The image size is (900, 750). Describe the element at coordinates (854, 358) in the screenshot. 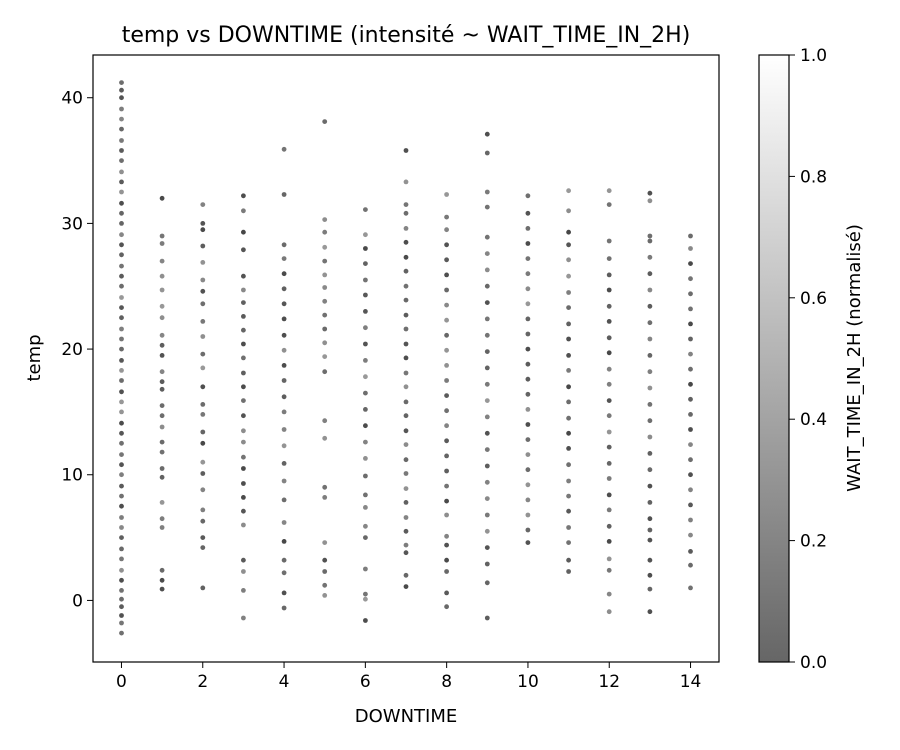

I see `colorbar-label: WAIT_TIME_IN_2H (normalisé)` at that location.